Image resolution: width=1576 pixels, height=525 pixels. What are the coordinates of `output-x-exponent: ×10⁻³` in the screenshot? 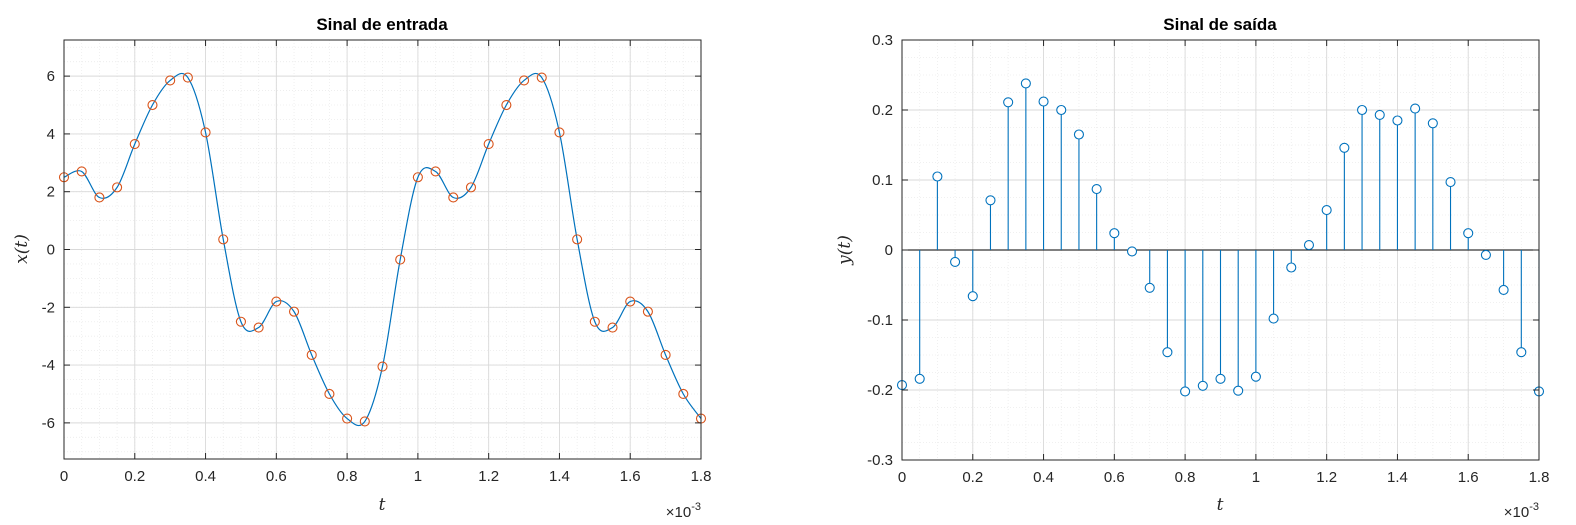 It's located at (1521, 511).